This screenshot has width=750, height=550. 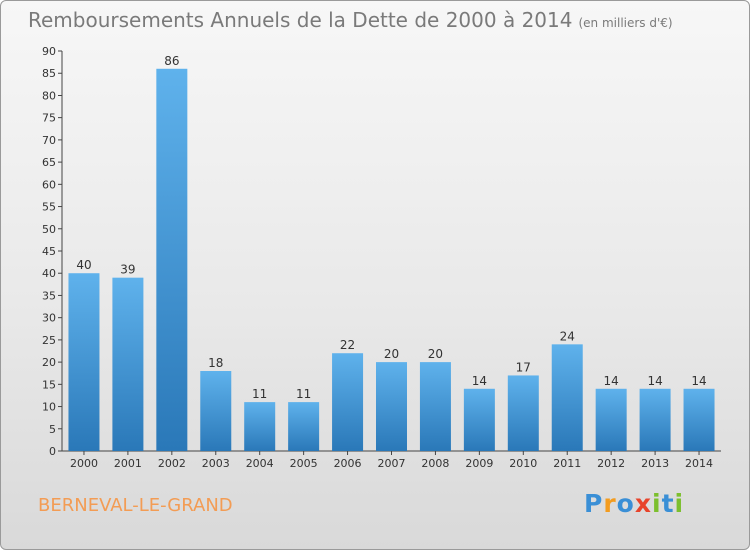 I want to click on logo-letter: t, so click(x=668, y=503).